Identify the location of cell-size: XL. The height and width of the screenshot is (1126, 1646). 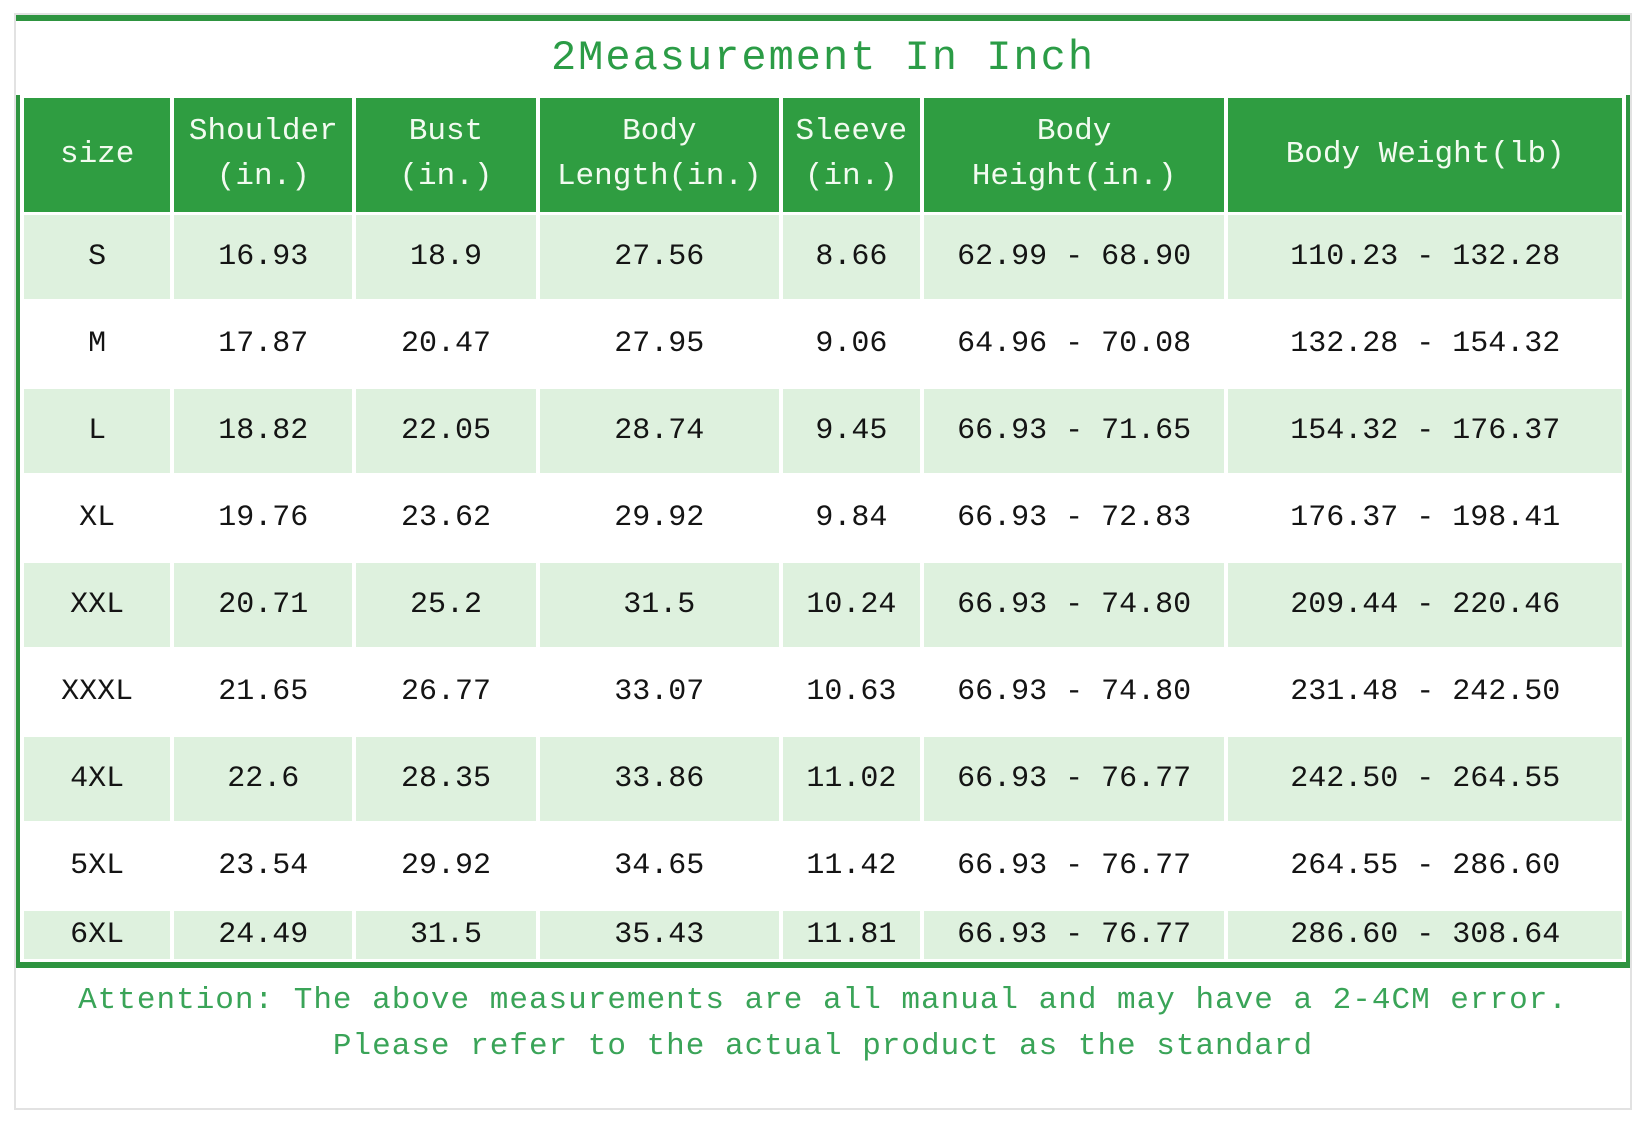
(97, 518).